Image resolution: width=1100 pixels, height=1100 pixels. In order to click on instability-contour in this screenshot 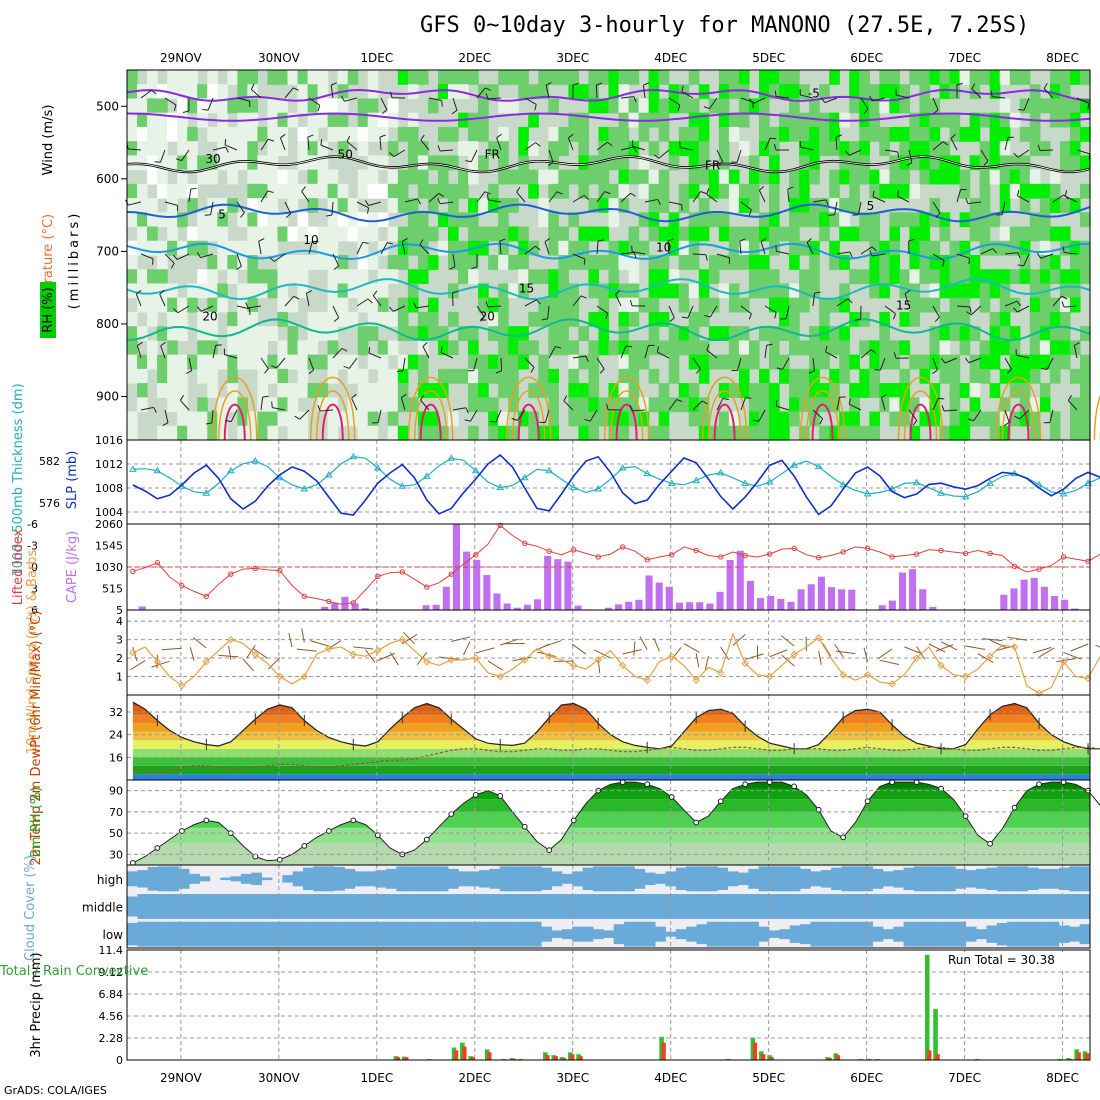, I will do `click(822, 408)`.